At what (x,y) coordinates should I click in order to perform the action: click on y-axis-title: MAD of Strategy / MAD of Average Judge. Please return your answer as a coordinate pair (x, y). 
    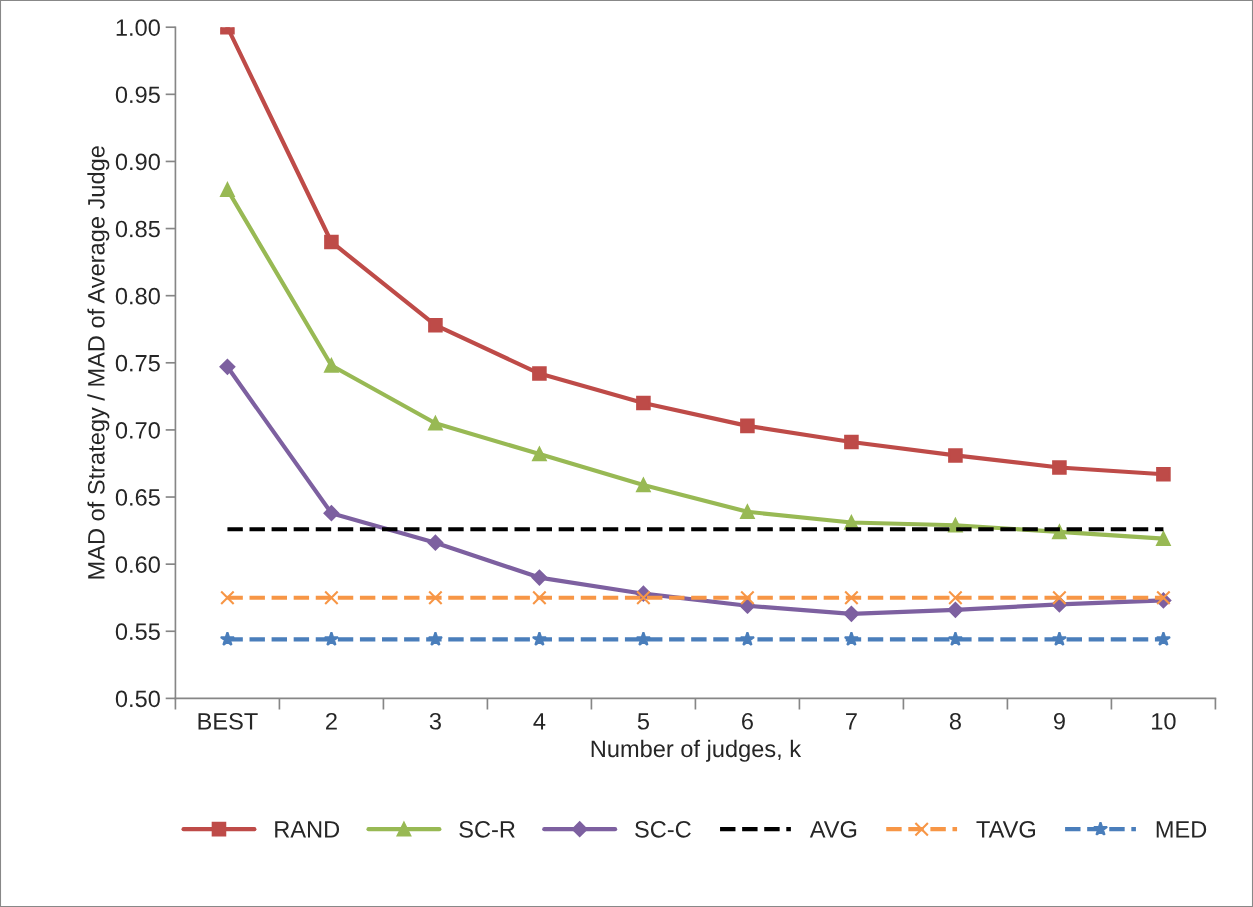
    Looking at the image, I should click on (98, 362).